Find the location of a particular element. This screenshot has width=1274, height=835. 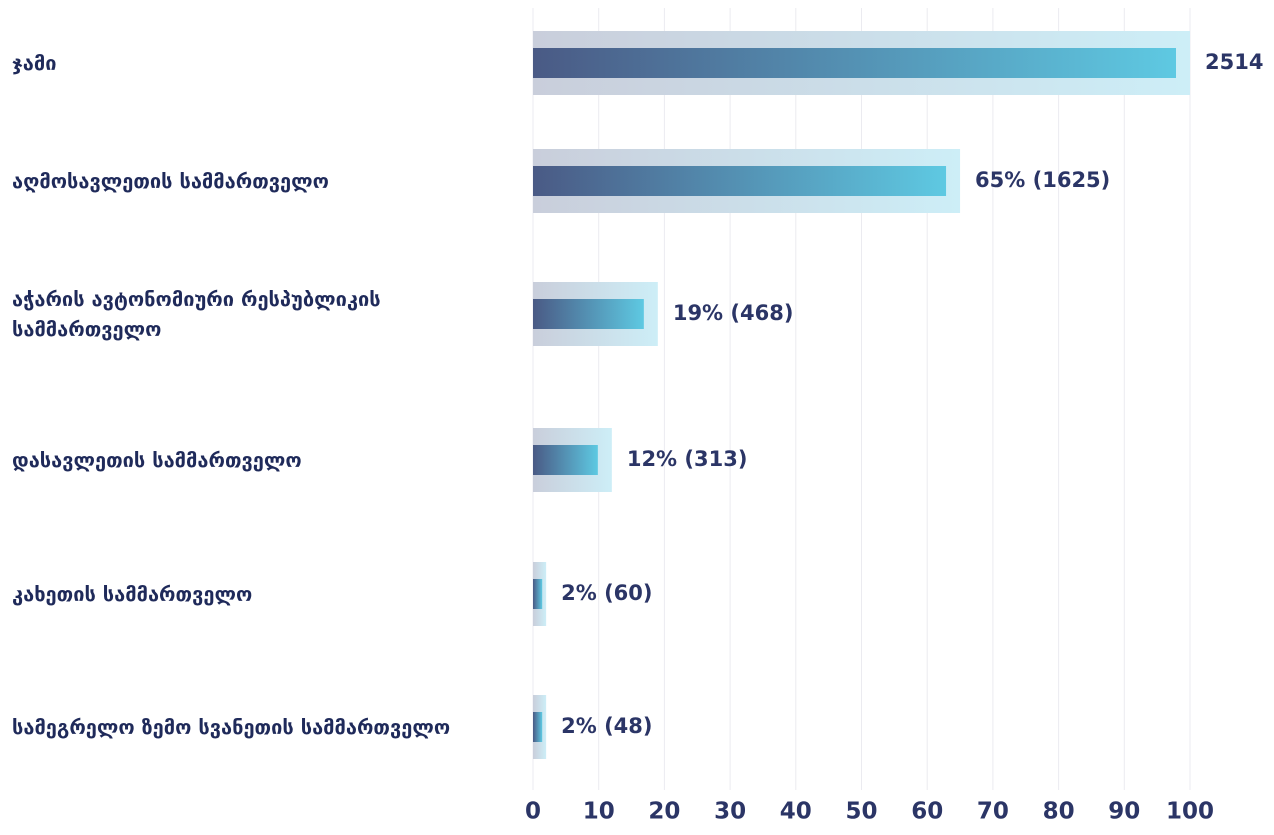

category-label: სამეგრელო ზემო სვანეთის სამმართველო is located at coordinates (231, 727).